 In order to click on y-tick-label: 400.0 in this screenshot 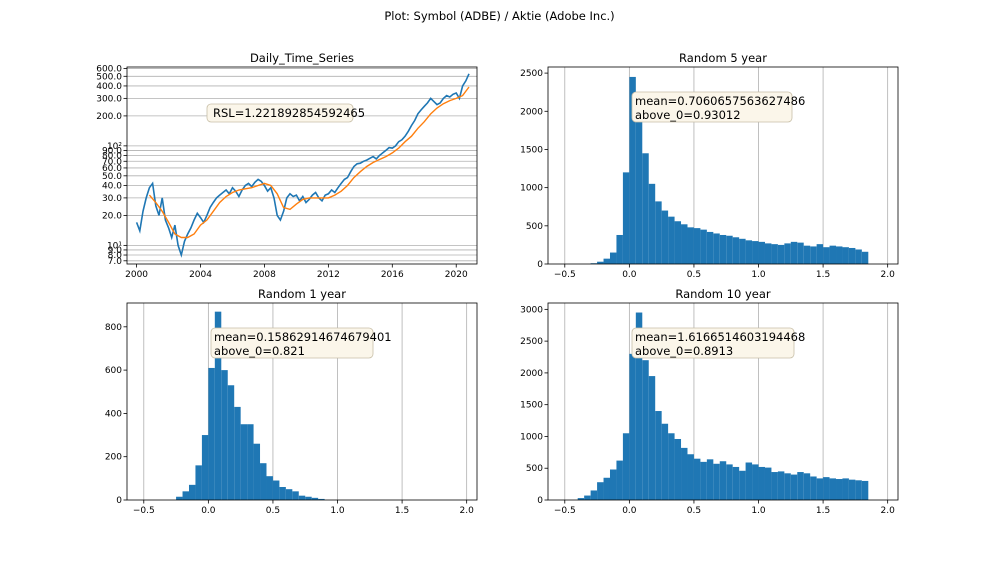, I will do `click(109, 87)`.